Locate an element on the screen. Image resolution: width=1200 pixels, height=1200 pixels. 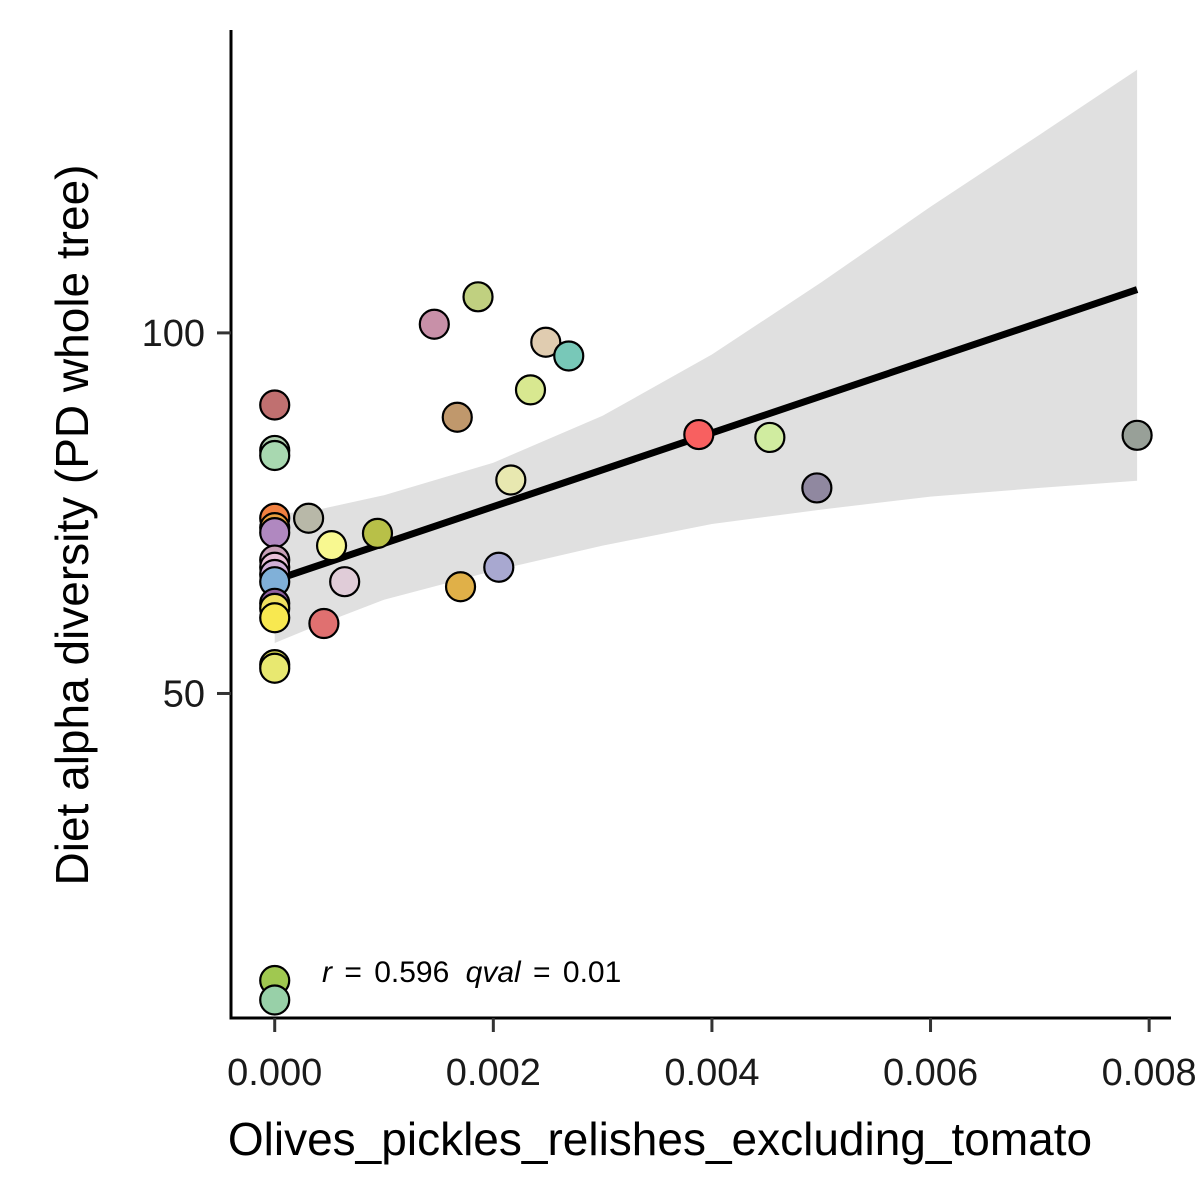
x-tick-label: 0.008 is located at coordinates (1149, 1073).